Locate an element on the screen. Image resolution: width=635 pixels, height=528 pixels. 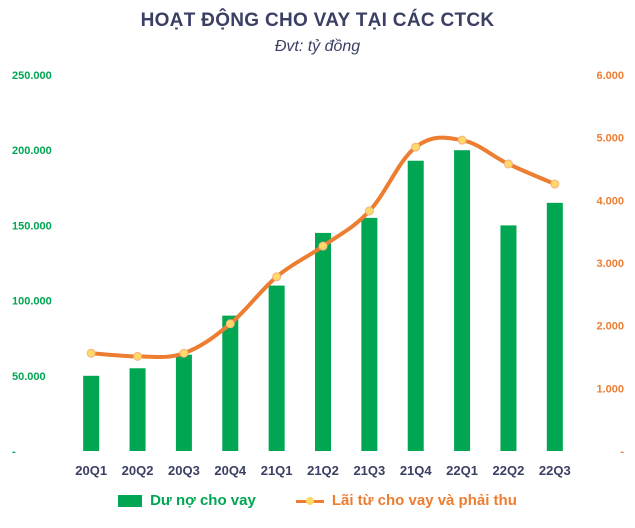
y-right-tick-label: 4.000 is located at coordinates (610, 201).